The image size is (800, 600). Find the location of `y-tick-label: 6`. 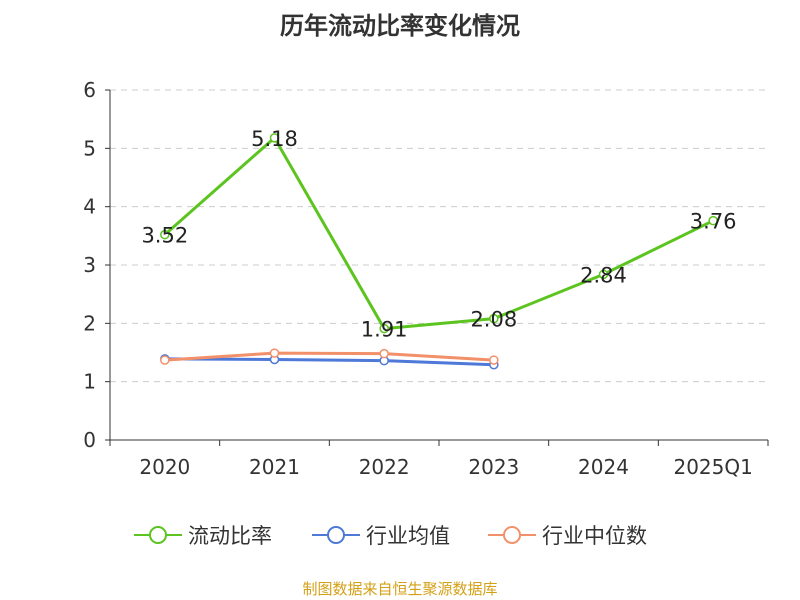

y-tick-label: 6 is located at coordinates (89, 90).